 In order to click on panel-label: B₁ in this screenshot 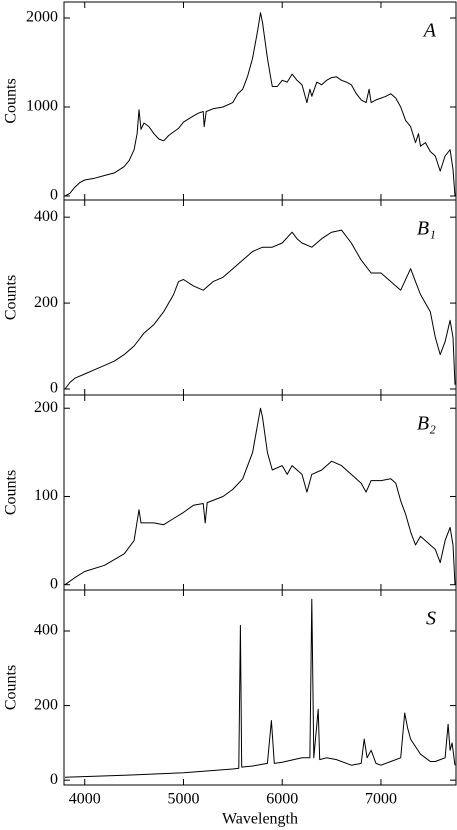, I will do `click(426, 229)`.